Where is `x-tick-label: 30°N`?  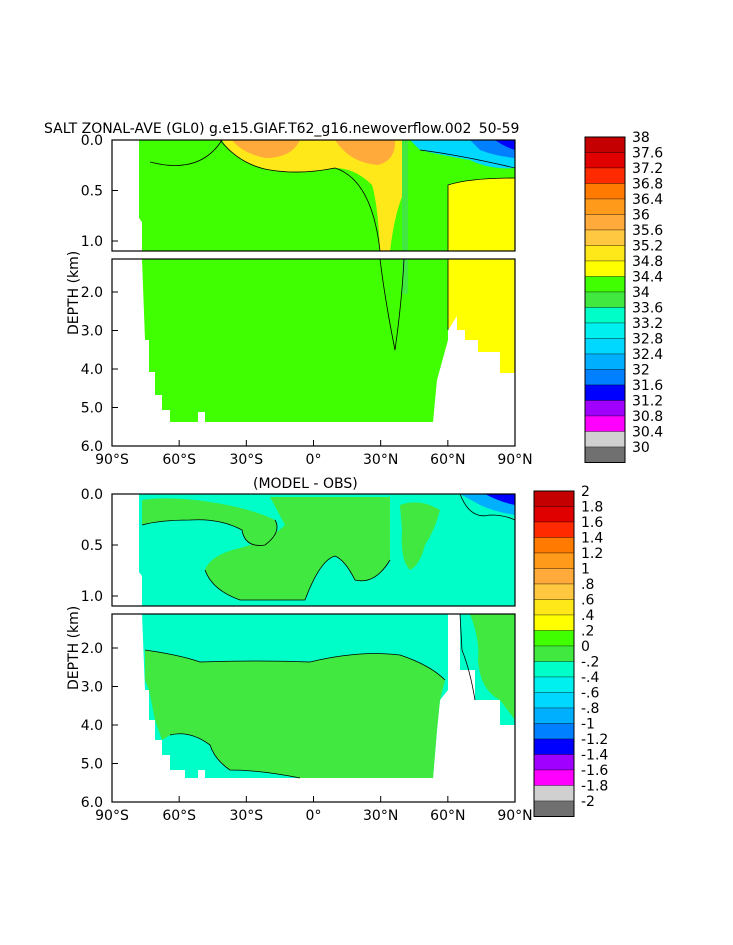
x-tick-label: 30°N is located at coordinates (380, 460).